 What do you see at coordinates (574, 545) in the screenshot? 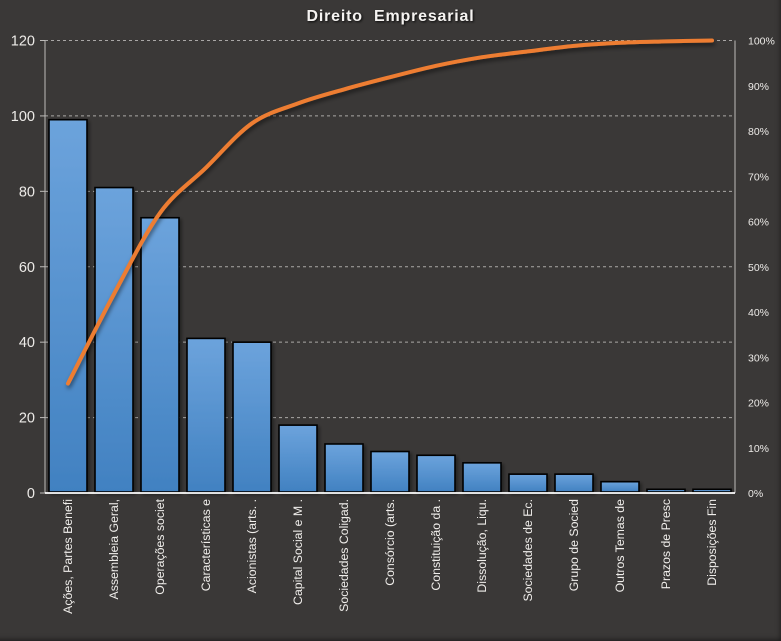
I see `category-label-12: Grupo de Socied` at bounding box center [574, 545].